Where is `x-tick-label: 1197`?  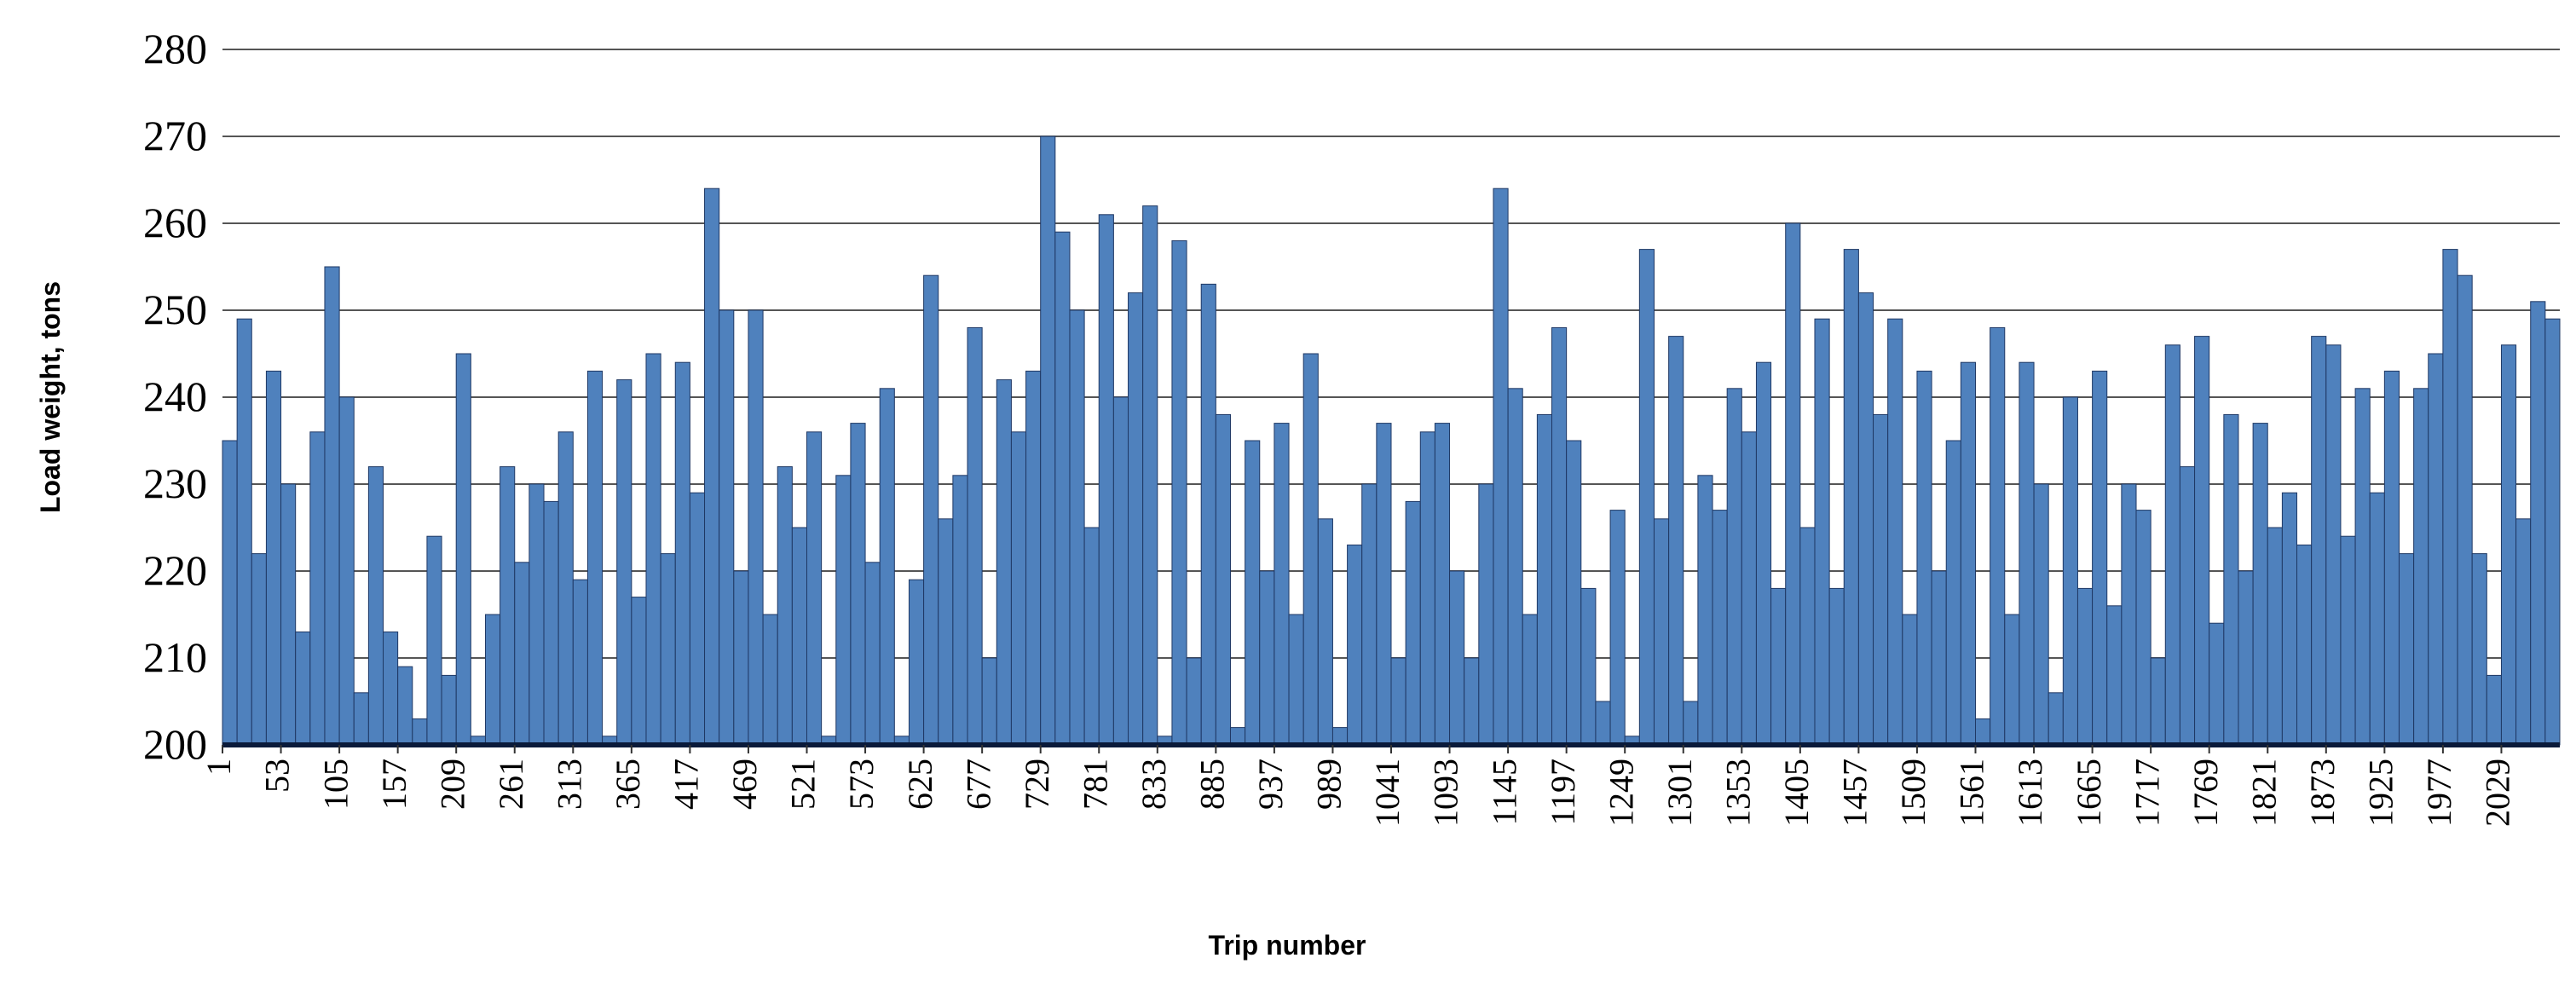
x-tick-label: 1197 is located at coordinates (1563, 792).